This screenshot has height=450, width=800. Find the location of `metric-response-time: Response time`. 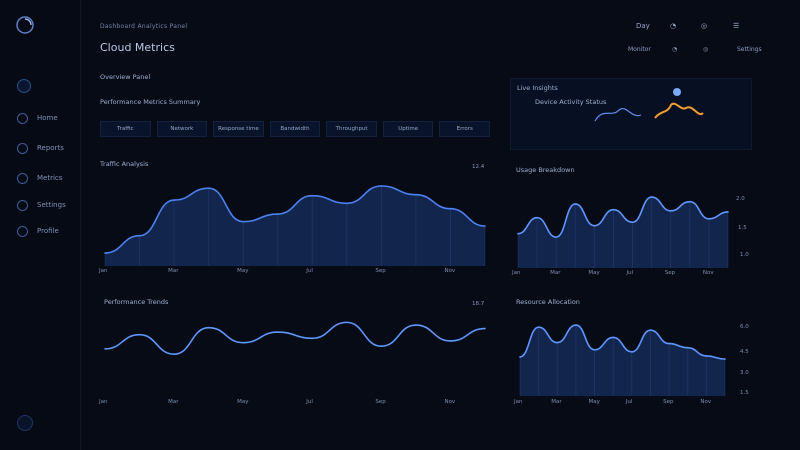

metric-response-time: Response time is located at coordinates (238, 129).